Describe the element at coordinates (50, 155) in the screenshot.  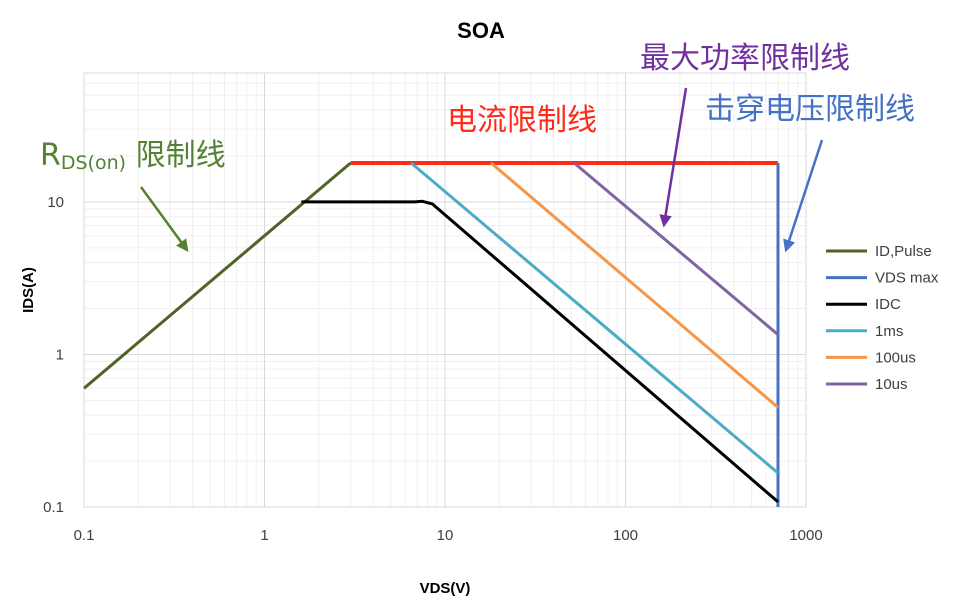
I see `annotation-rds-main: R` at that location.